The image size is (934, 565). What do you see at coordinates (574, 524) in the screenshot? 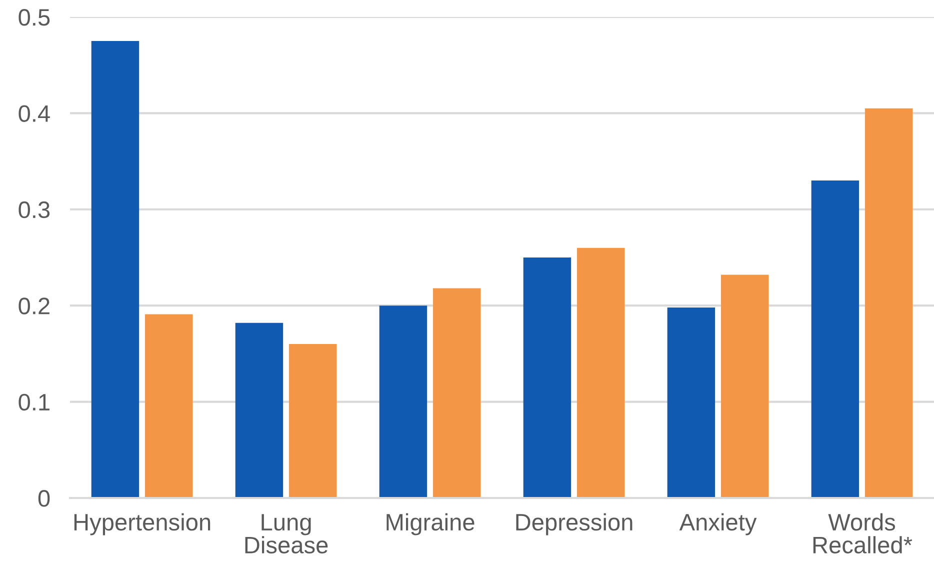
I see `x-tick-label: Depression` at bounding box center [574, 524].